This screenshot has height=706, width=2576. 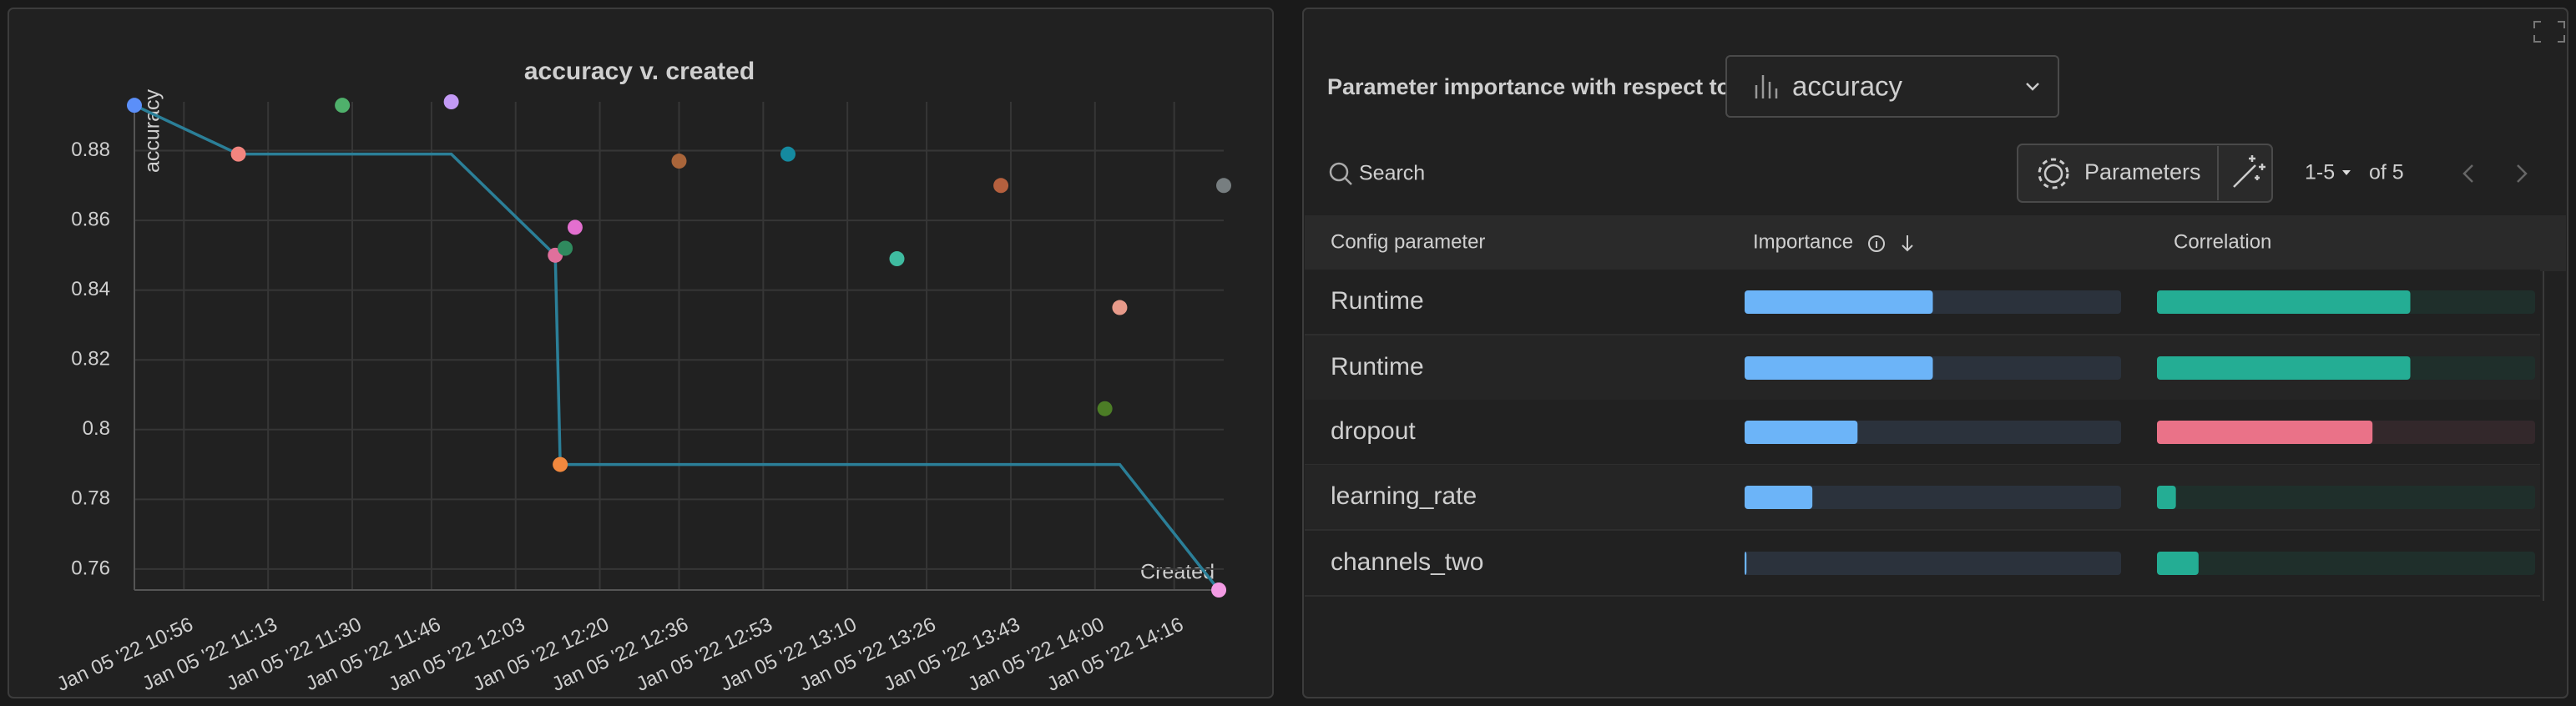 I want to click on y-axis-label: accuracy, so click(x=152, y=130).